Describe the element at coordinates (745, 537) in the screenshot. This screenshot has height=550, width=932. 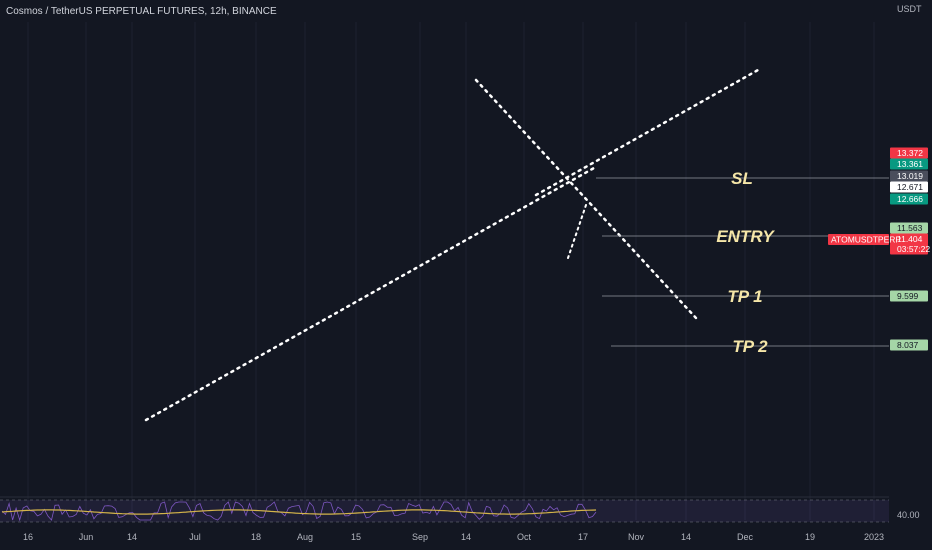
I see `x-tick-label: Dec` at that location.